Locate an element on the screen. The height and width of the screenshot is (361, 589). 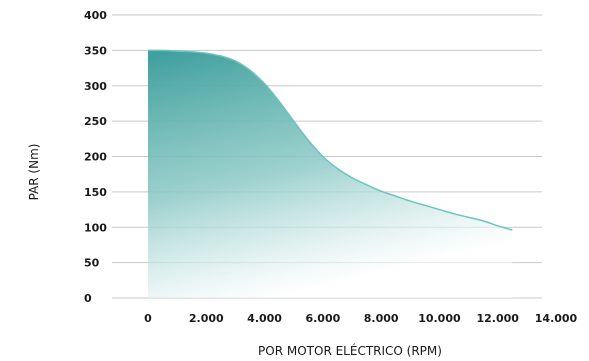
y-tick-label: 350 is located at coordinates (95, 50).